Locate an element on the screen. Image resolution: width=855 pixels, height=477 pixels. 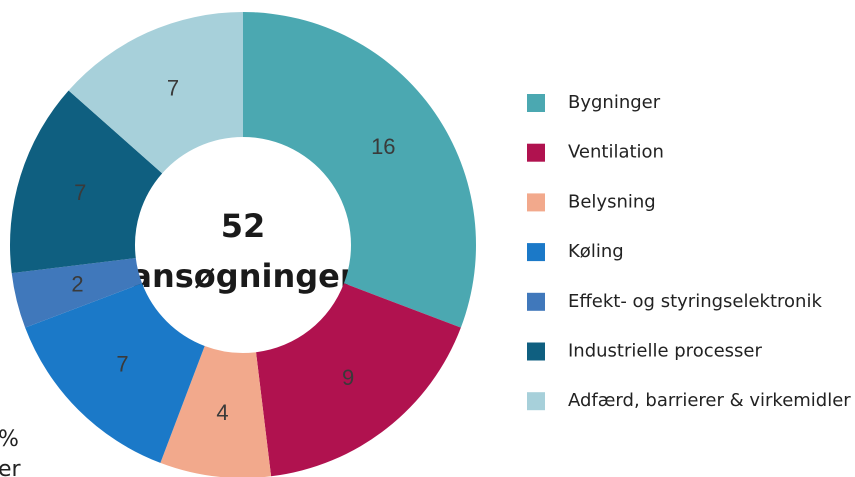
legend-label: Bygninger is located at coordinates (614, 102).